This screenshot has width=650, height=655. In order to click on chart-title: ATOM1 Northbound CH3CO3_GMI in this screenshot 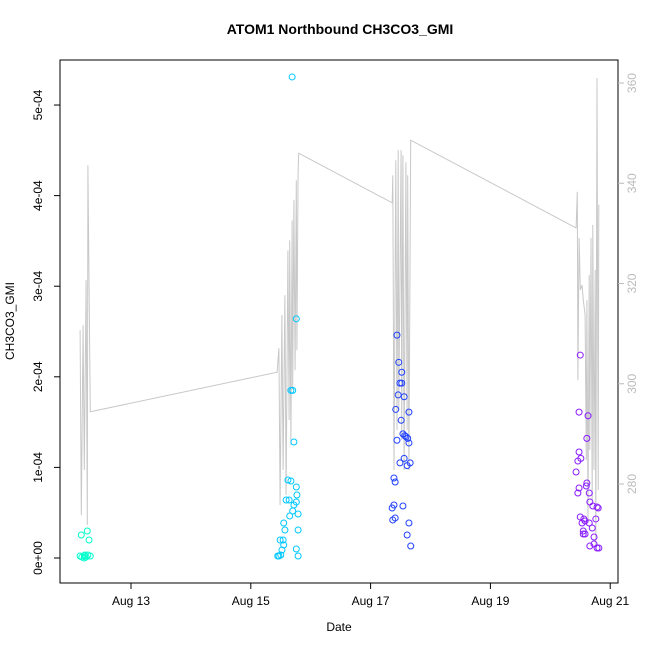, I will do `click(340, 29)`.